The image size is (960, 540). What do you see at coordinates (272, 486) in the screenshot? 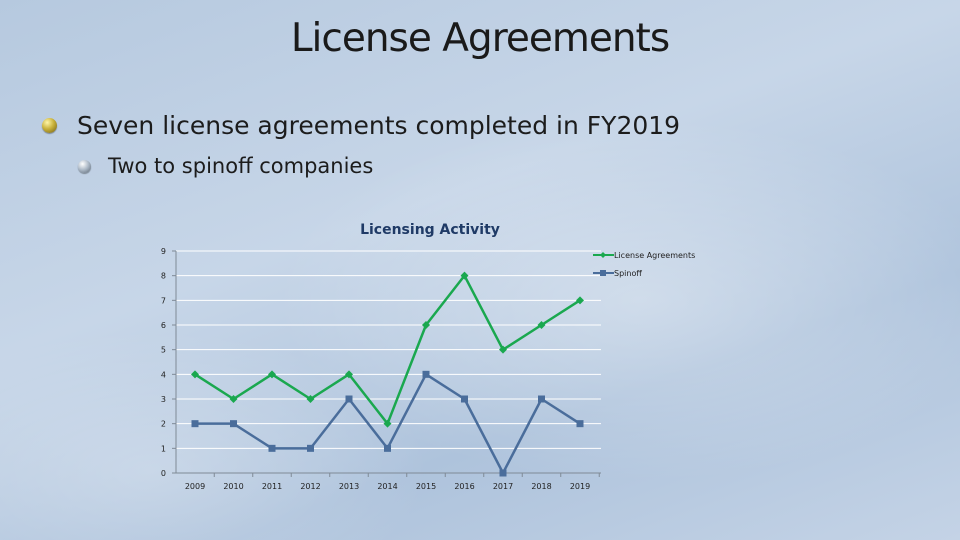
I see `x-tick-label: 2011` at bounding box center [272, 486].